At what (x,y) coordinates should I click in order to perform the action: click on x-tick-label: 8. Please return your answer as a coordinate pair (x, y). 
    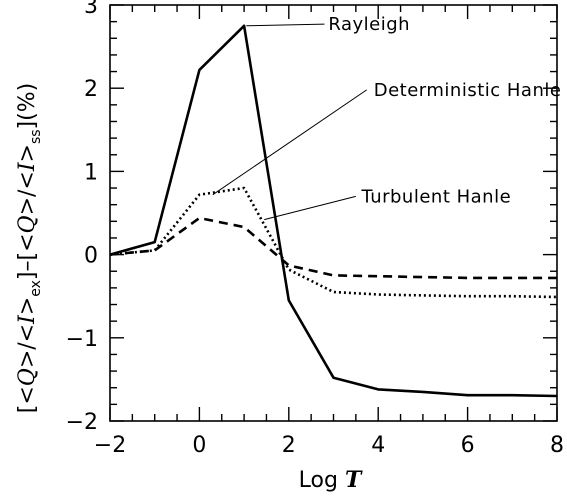
    Looking at the image, I should click on (557, 445).